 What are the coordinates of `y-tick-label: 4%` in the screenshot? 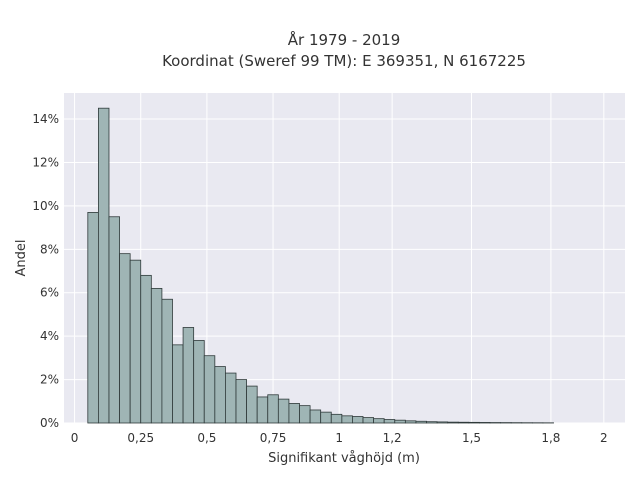 It's located at (49, 336).